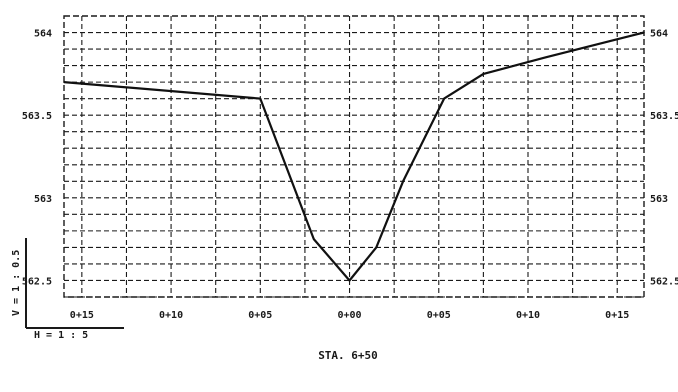 This screenshot has height=392, width=678. I want to click on y-tick-label-left: 564, so click(43, 34).